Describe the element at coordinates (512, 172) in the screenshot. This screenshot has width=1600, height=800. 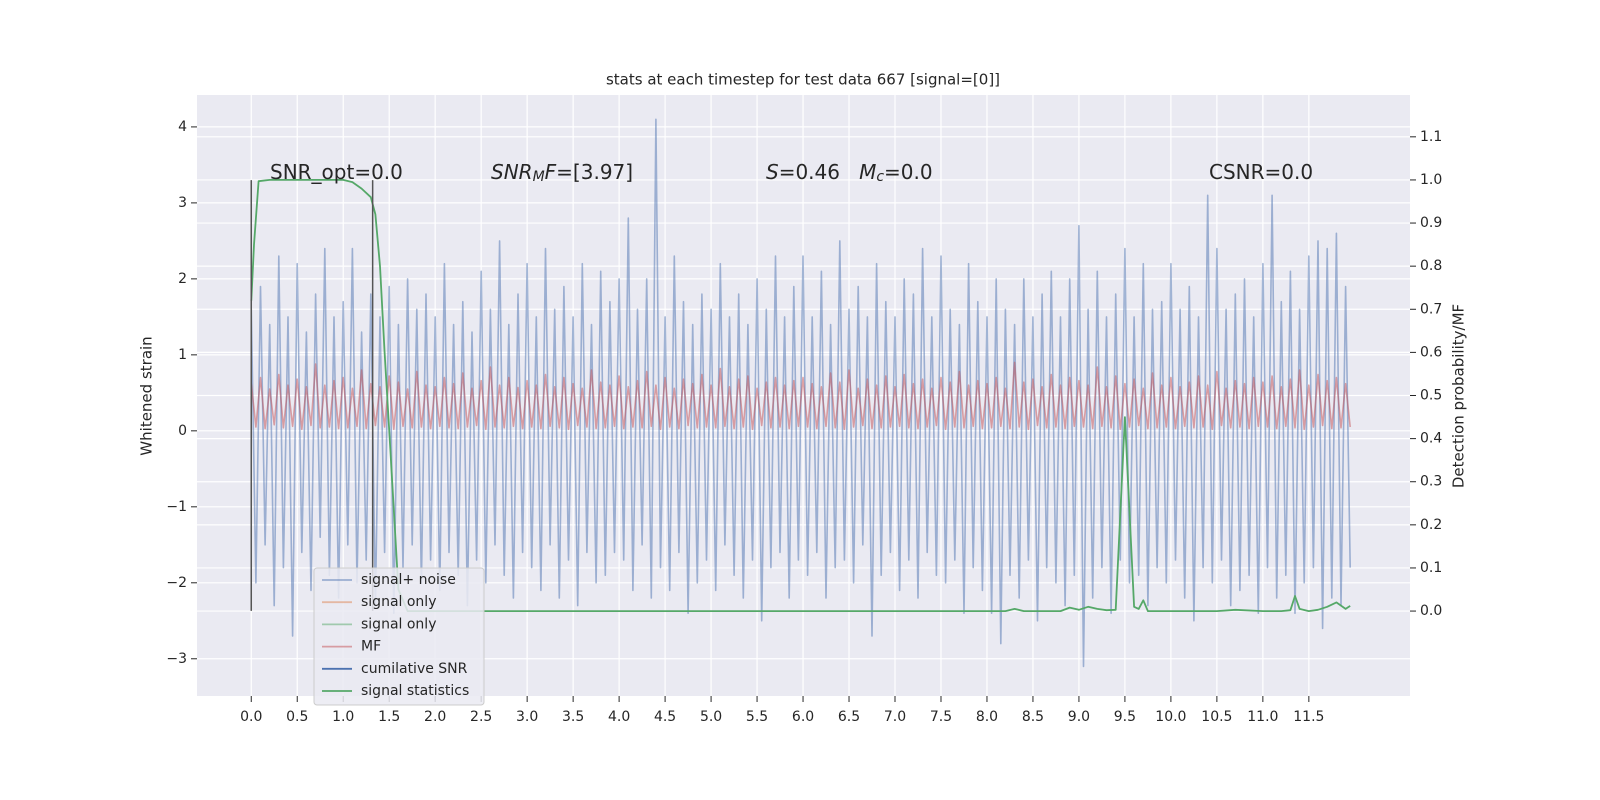
I see `annotation-part: SNR` at that location.